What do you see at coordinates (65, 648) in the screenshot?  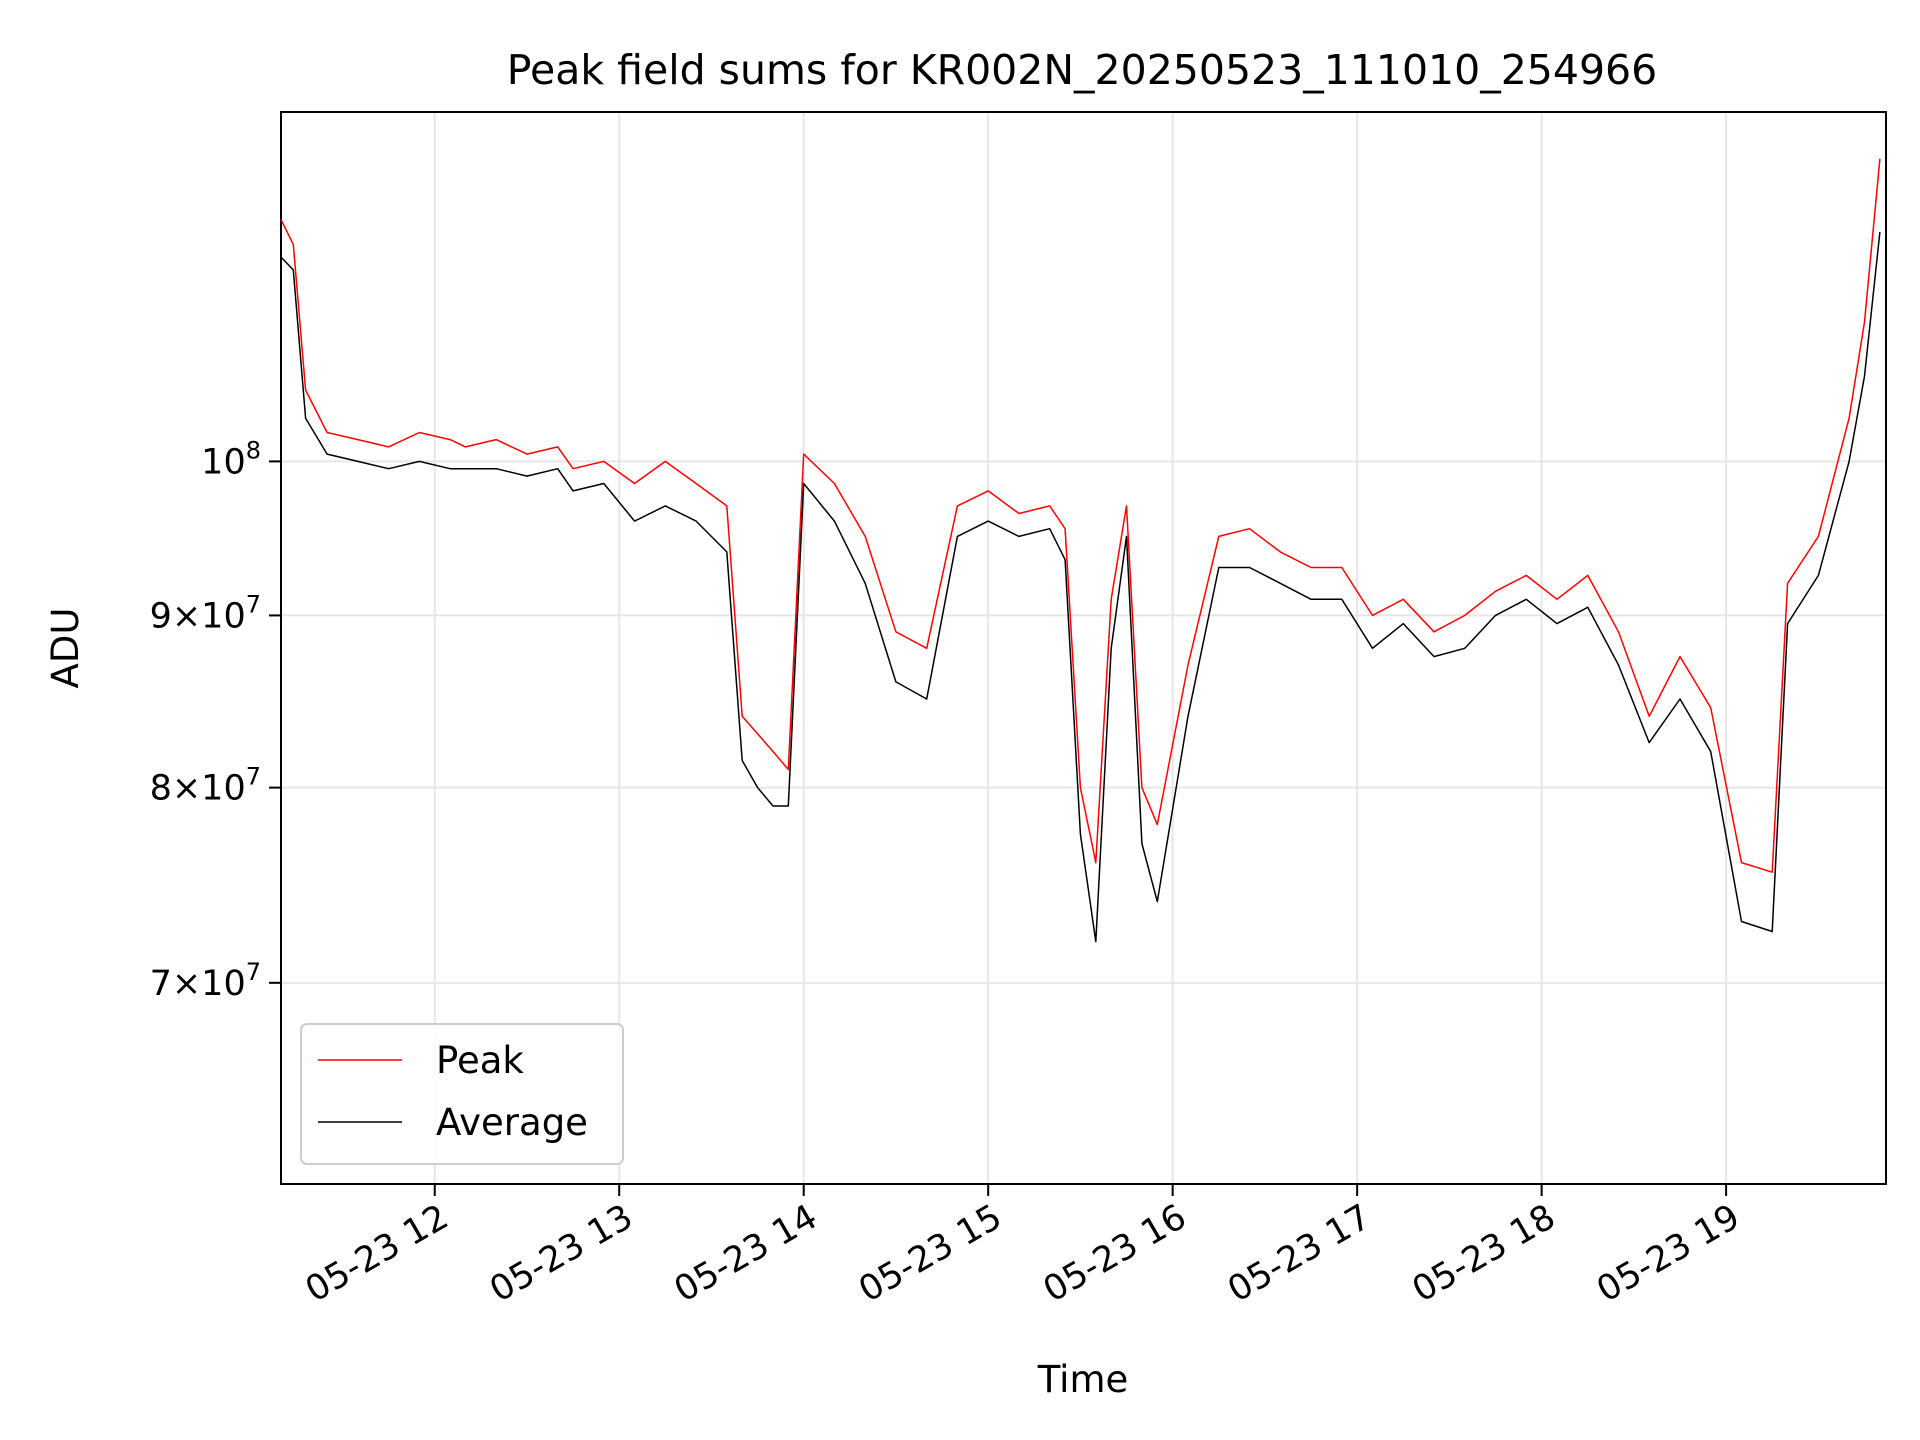 I see `y-axis-label: ADU` at bounding box center [65, 648].